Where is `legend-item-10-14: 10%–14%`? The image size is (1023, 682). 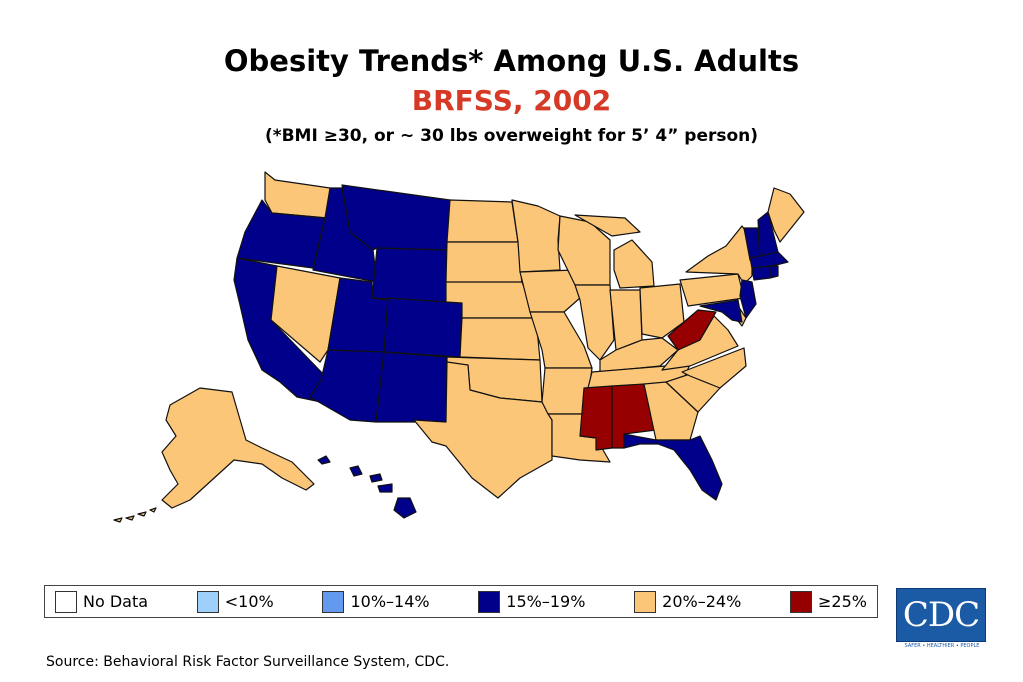 legend-item-10-14: 10%–14% is located at coordinates (376, 601).